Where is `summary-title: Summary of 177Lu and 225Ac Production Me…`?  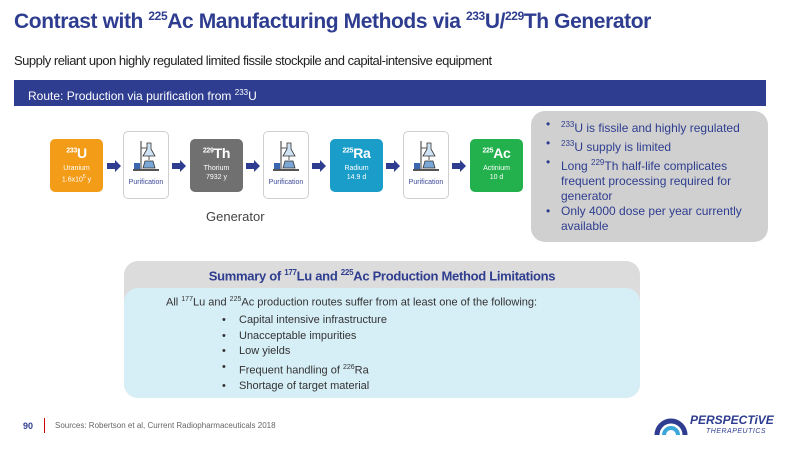
summary-title: Summary of 177Lu and 225Ac Production Me… is located at coordinates (382, 276).